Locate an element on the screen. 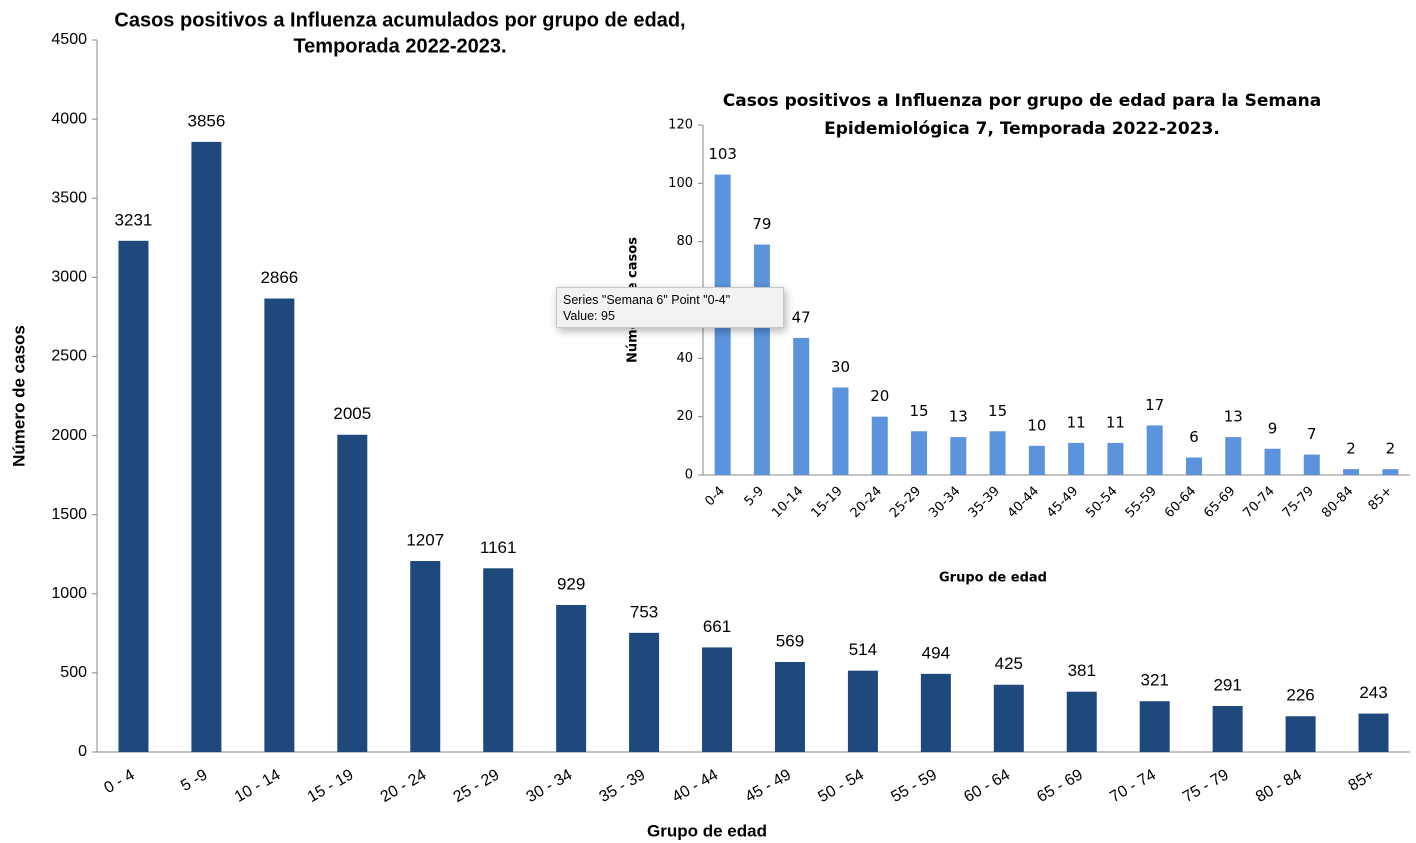 This screenshot has height=843, width=1416. tooltip-title: Series "Semana 6" Point "0-4" is located at coordinates (647, 300).